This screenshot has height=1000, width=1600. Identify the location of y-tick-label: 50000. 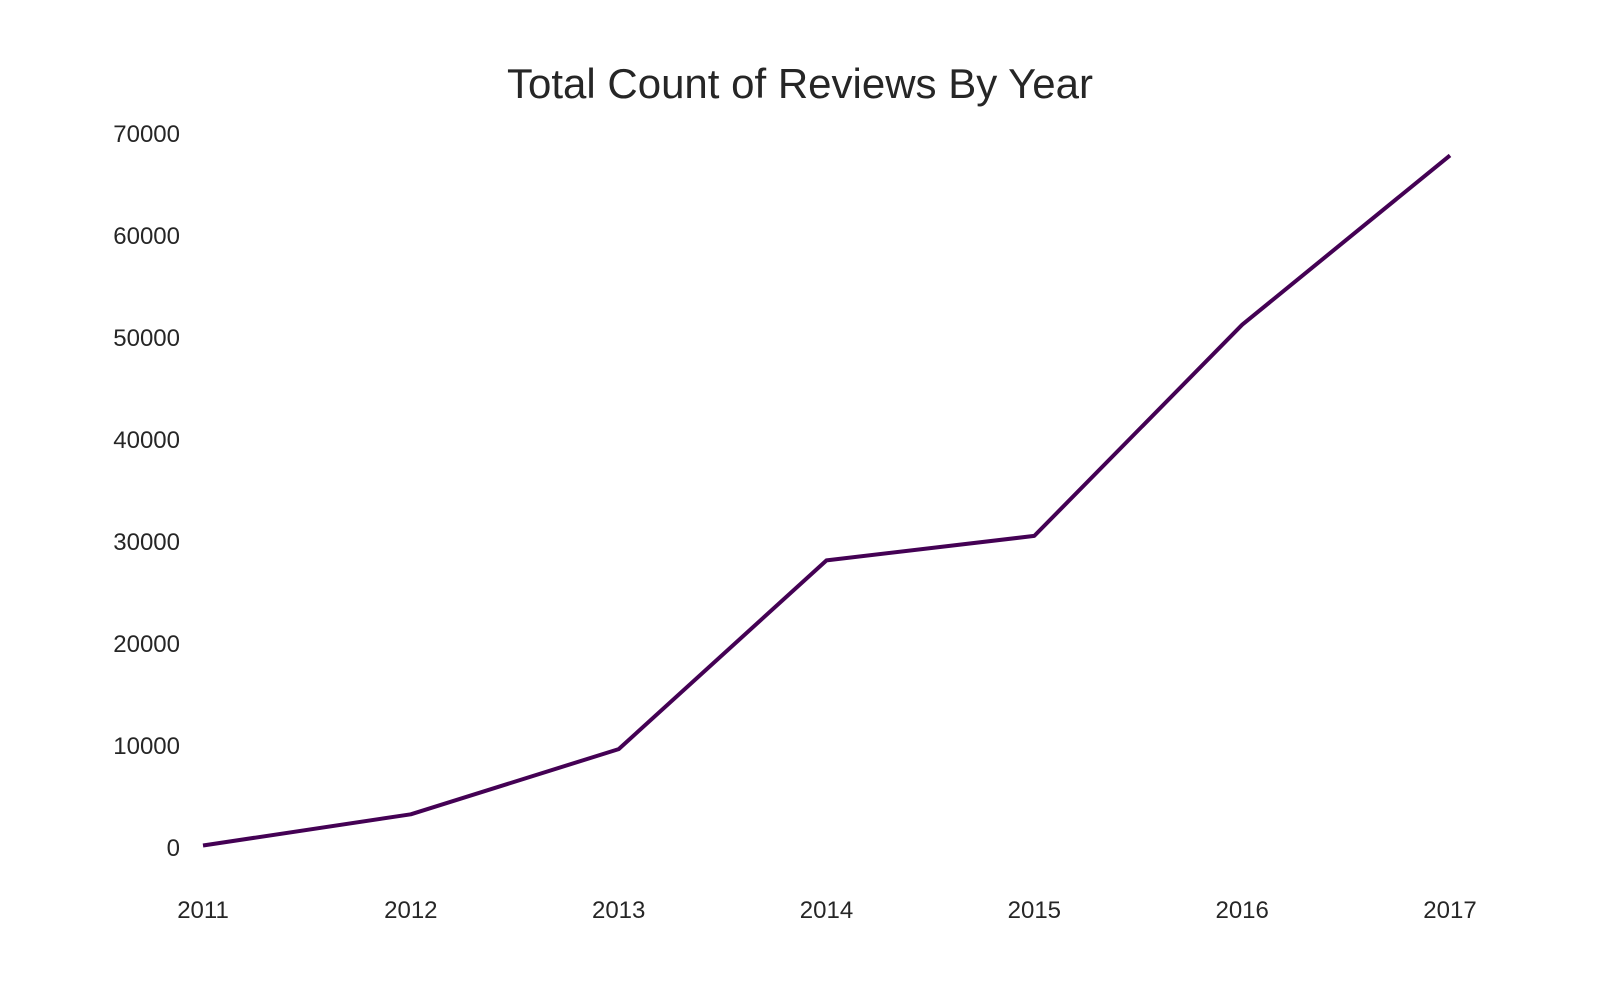
(146, 338).